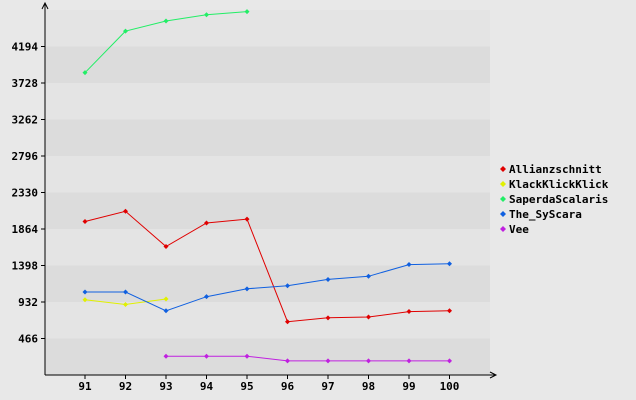 Image resolution: width=636 pixels, height=400 pixels. Describe the element at coordinates (28, 339) in the screenshot. I see `y-tick-label: 466` at that location.